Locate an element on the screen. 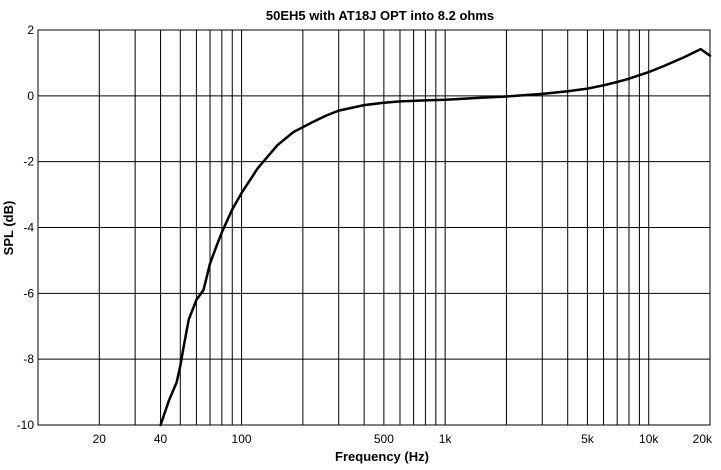  x-tick-label: 100 is located at coordinates (242, 439).